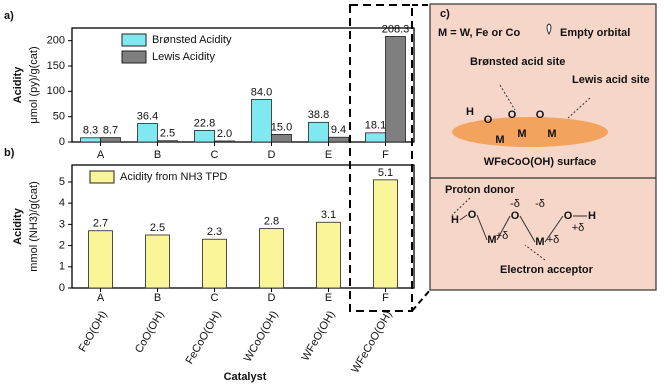 This screenshot has width=666, height=389. Describe the element at coordinates (371, 342) in the screenshot. I see `catalyst-label: WFeCoO(OH)` at that location.